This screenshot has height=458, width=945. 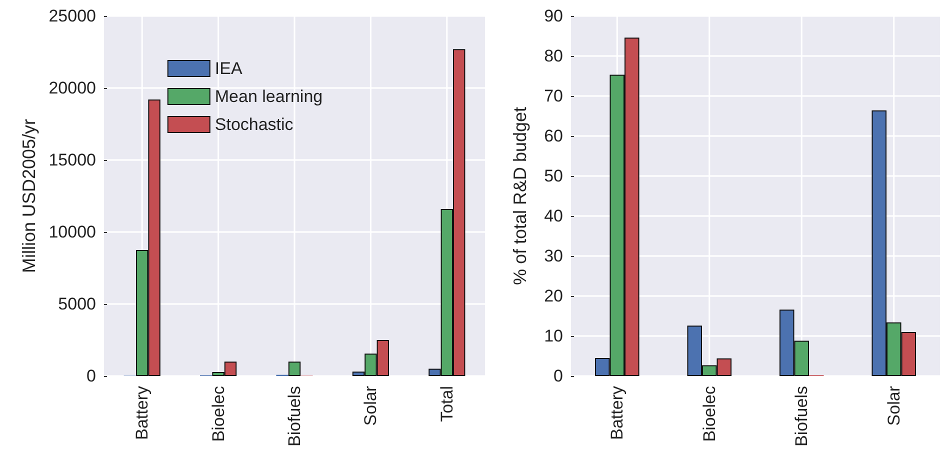 I want to click on legend-label: Stochastic, so click(x=254, y=124).